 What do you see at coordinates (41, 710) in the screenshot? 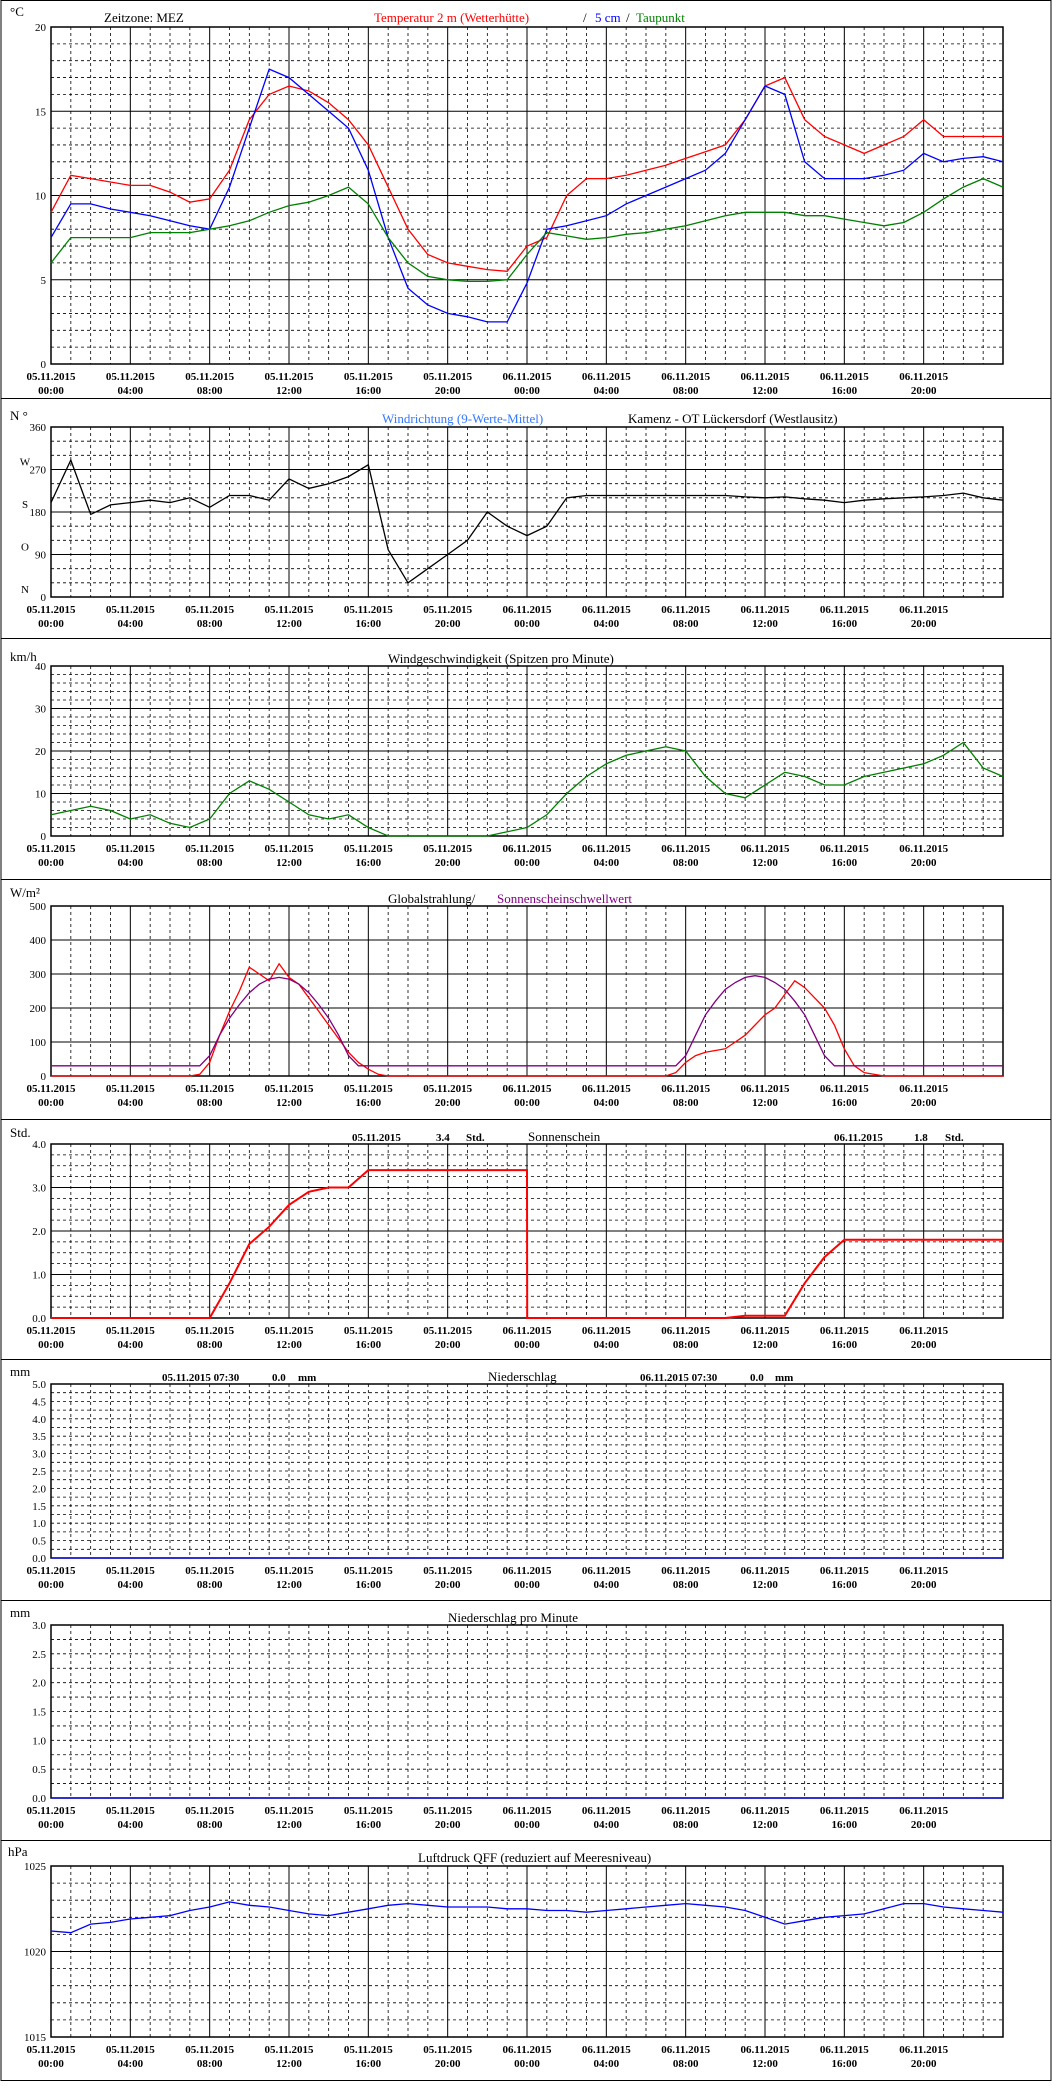
I see `wind_speed-y-tick-label: 30` at bounding box center [41, 710].